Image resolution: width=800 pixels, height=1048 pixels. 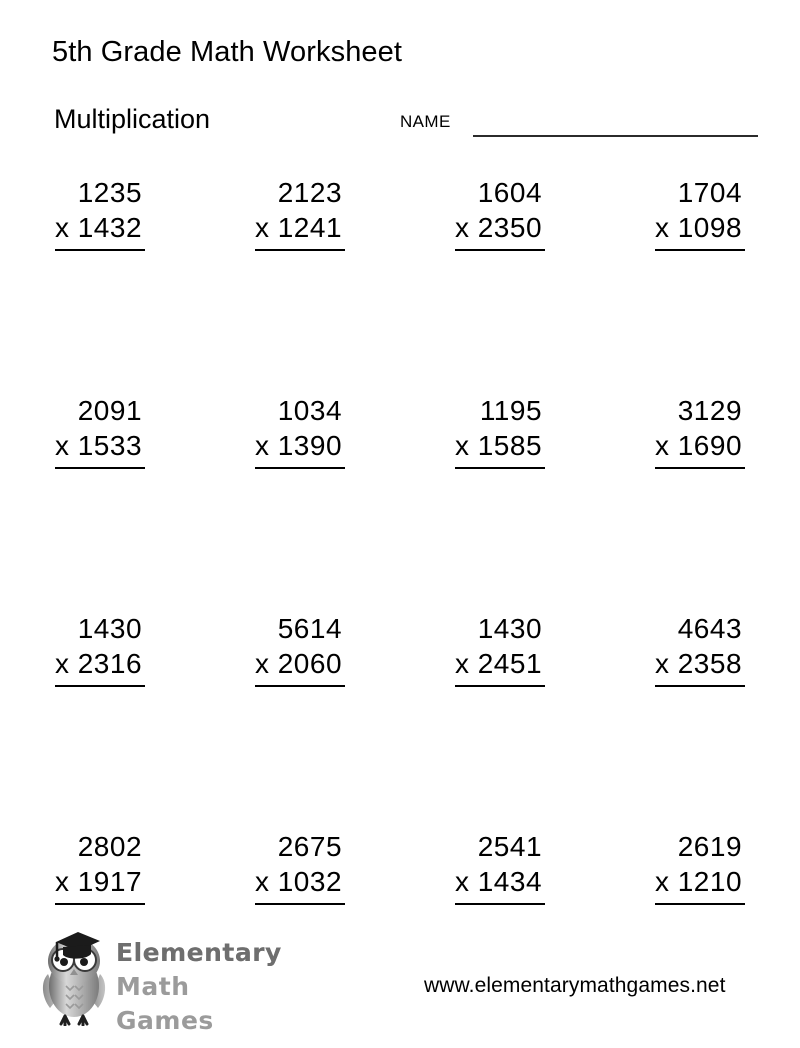 What do you see at coordinates (710, 410) in the screenshot?
I see `multiplicand: 3129` at bounding box center [710, 410].